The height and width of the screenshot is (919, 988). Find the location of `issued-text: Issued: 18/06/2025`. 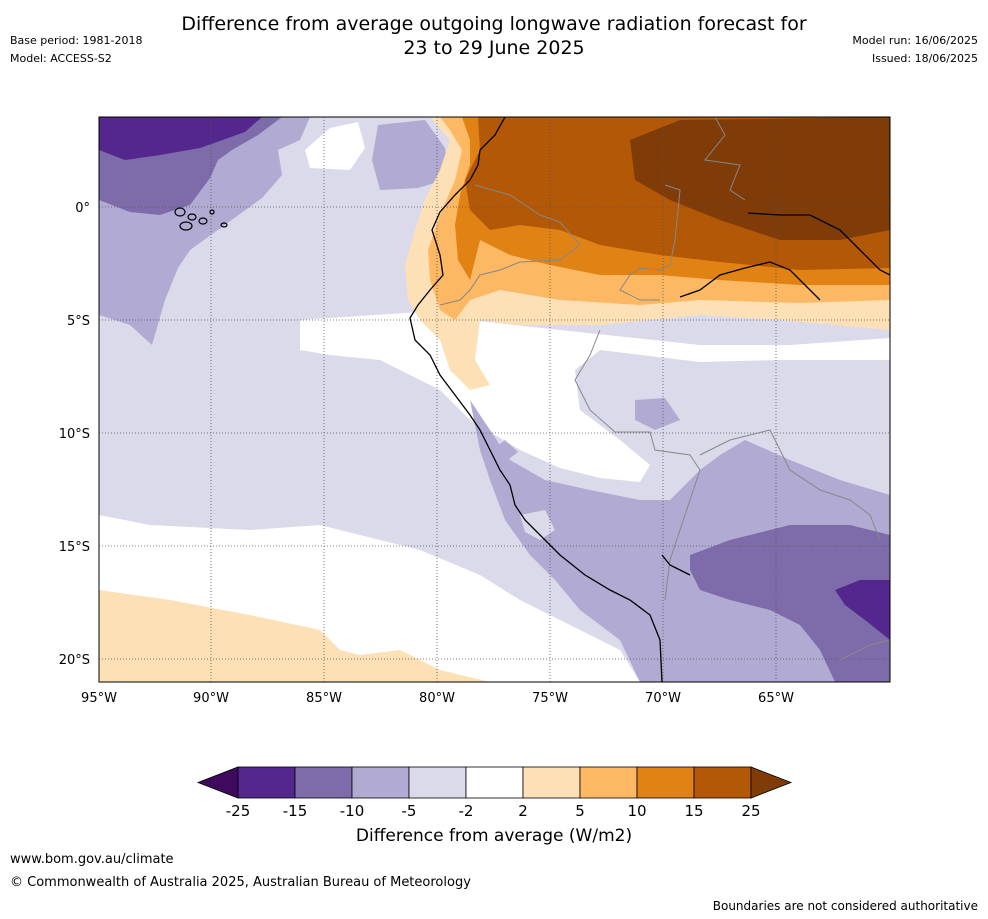

issued-text: Issued: 18/06/2025 is located at coordinates (924, 58).